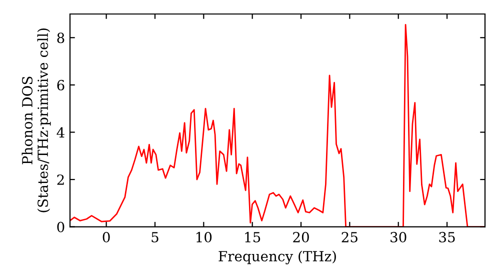  I want to click on y-tick-label: 6, so click(60, 85).